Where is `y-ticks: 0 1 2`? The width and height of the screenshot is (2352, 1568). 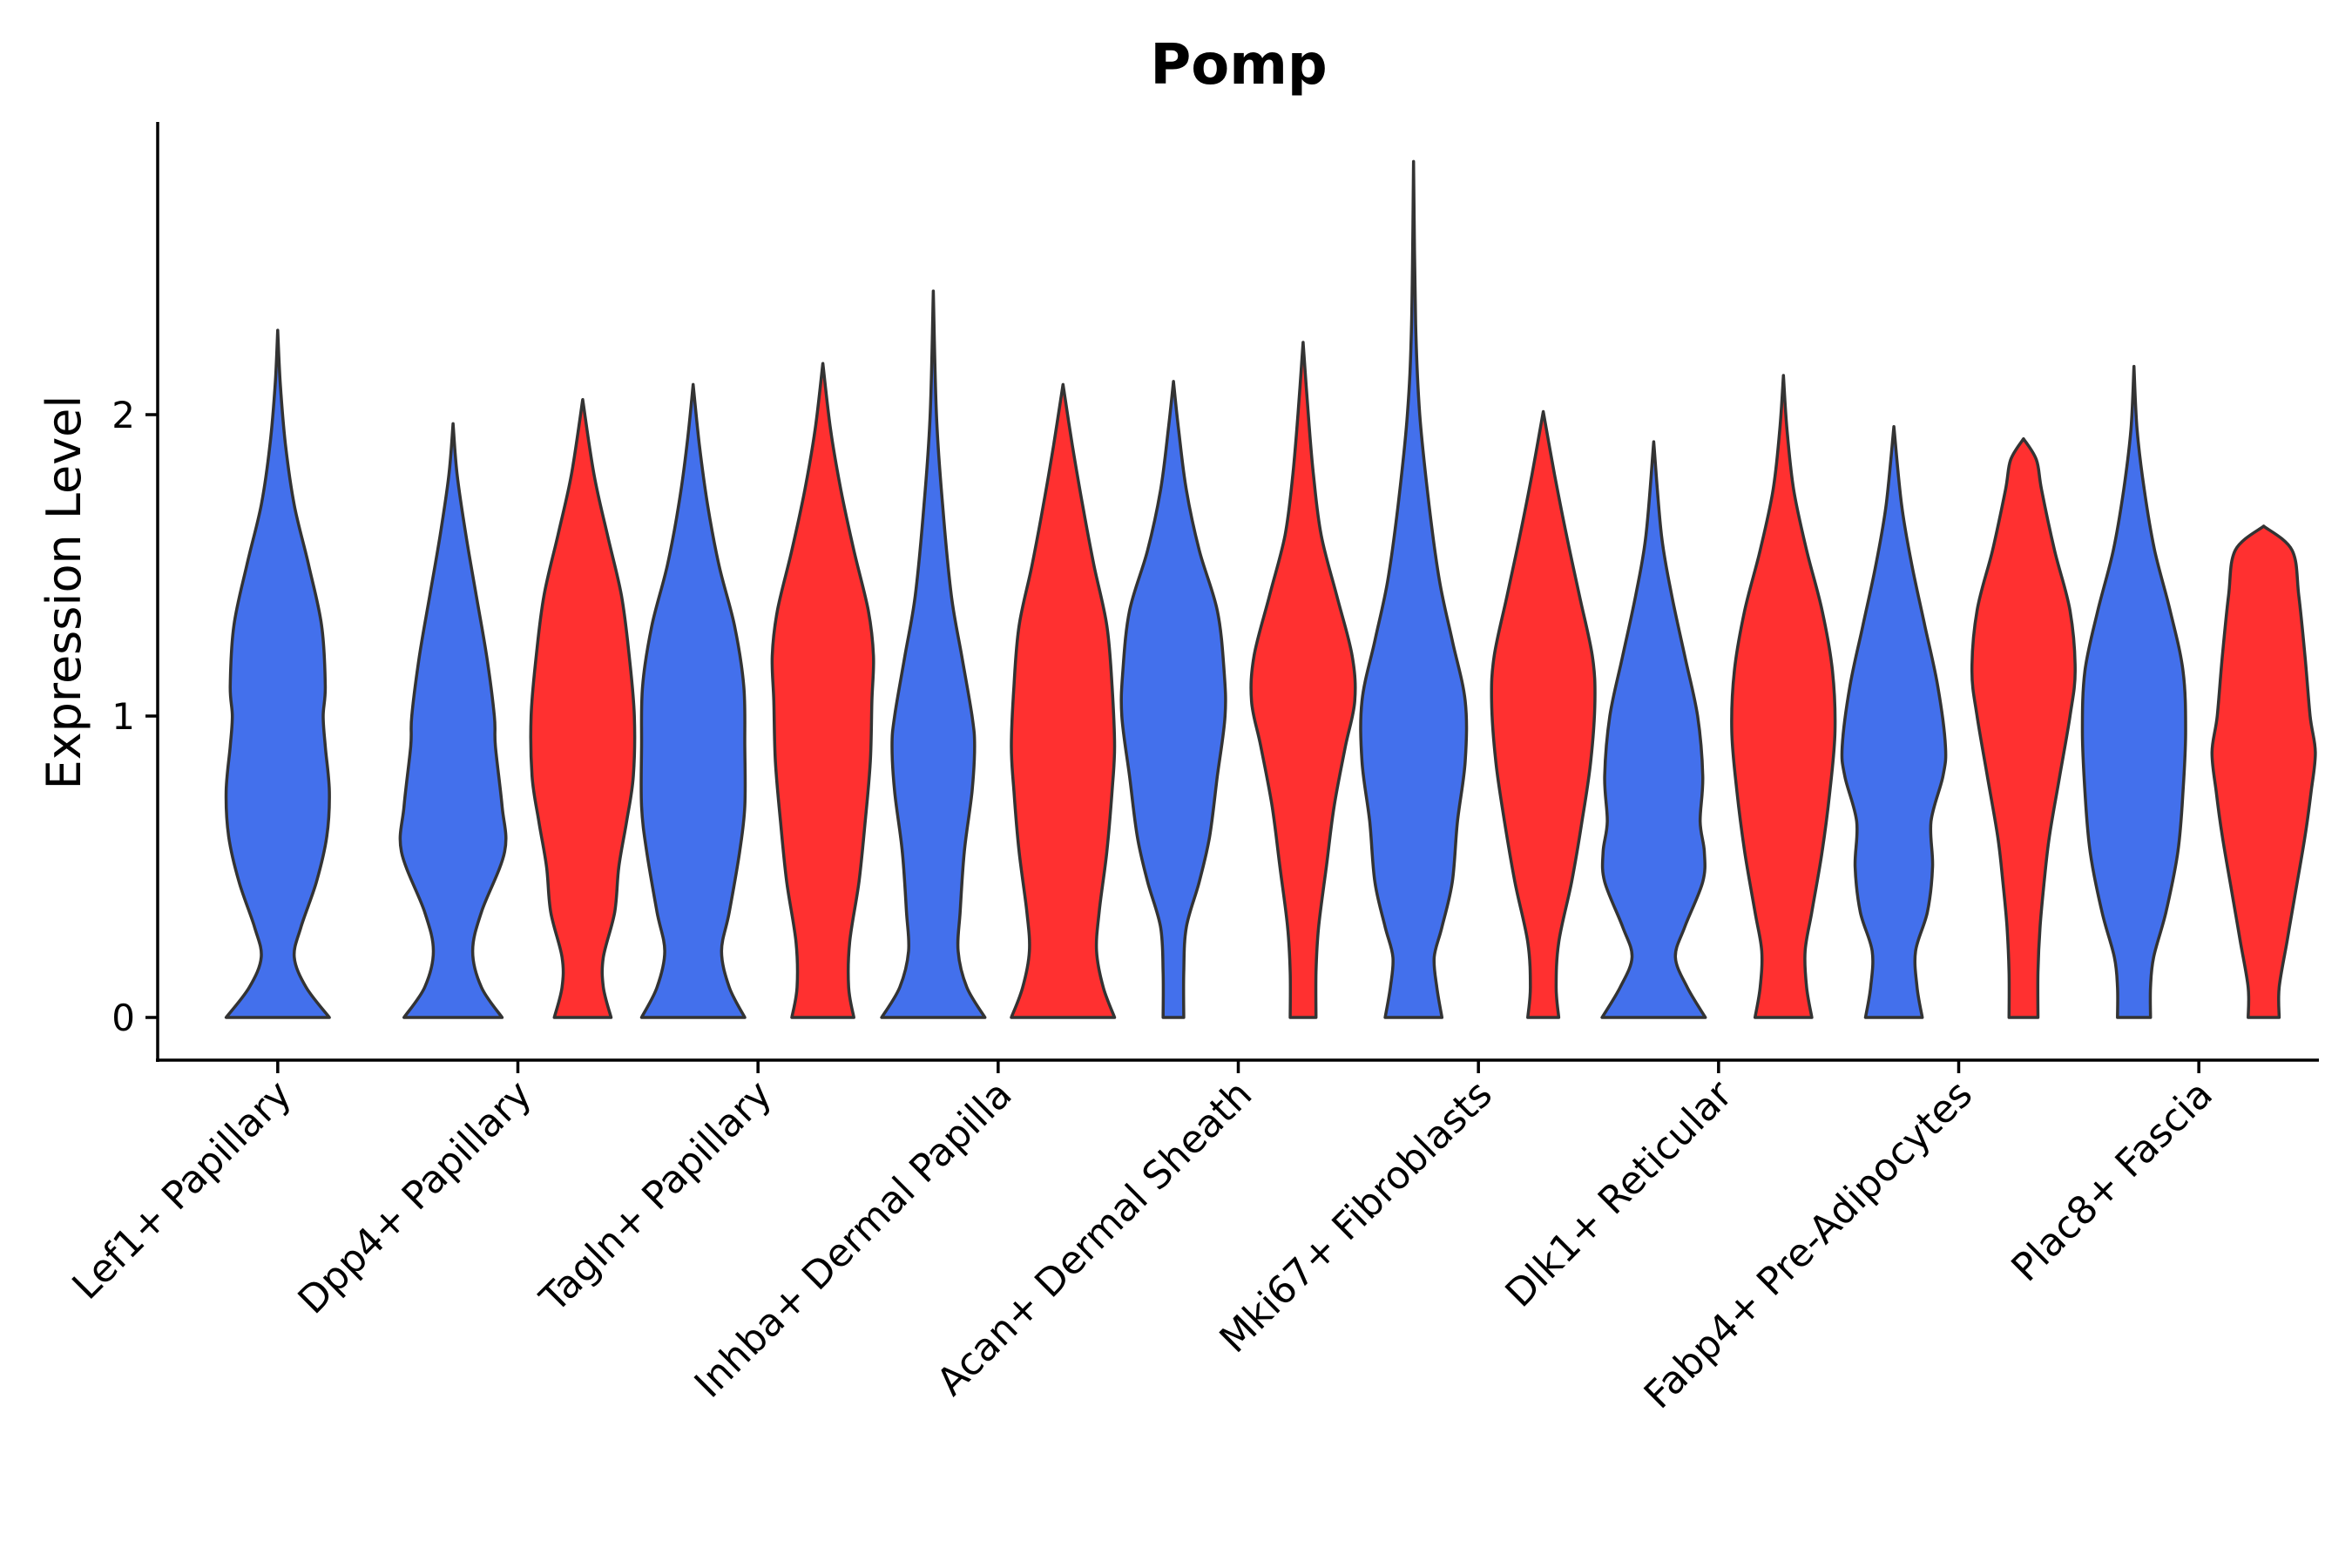
y-ticks: 0 1 2 is located at coordinates (135, 716).